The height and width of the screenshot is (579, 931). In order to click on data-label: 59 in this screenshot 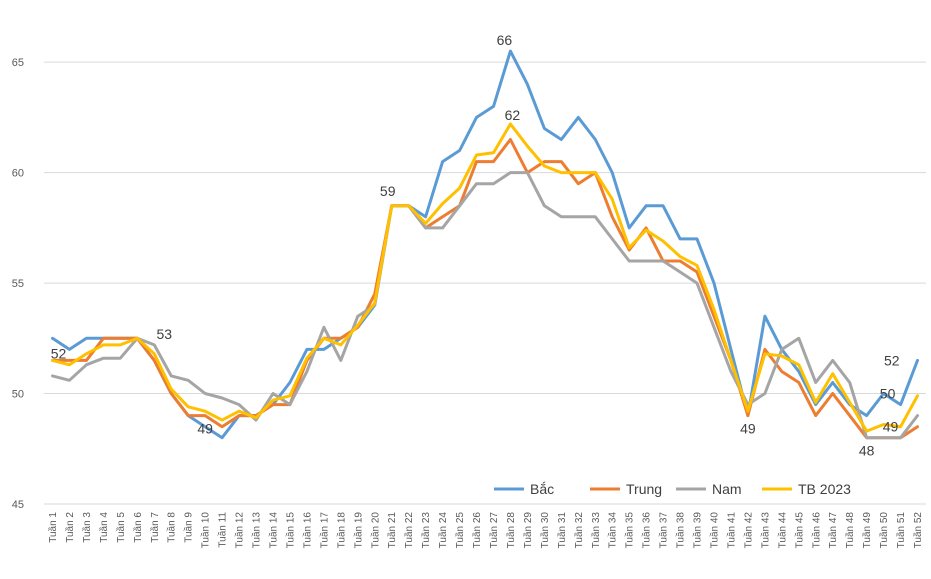, I will do `click(388, 191)`.